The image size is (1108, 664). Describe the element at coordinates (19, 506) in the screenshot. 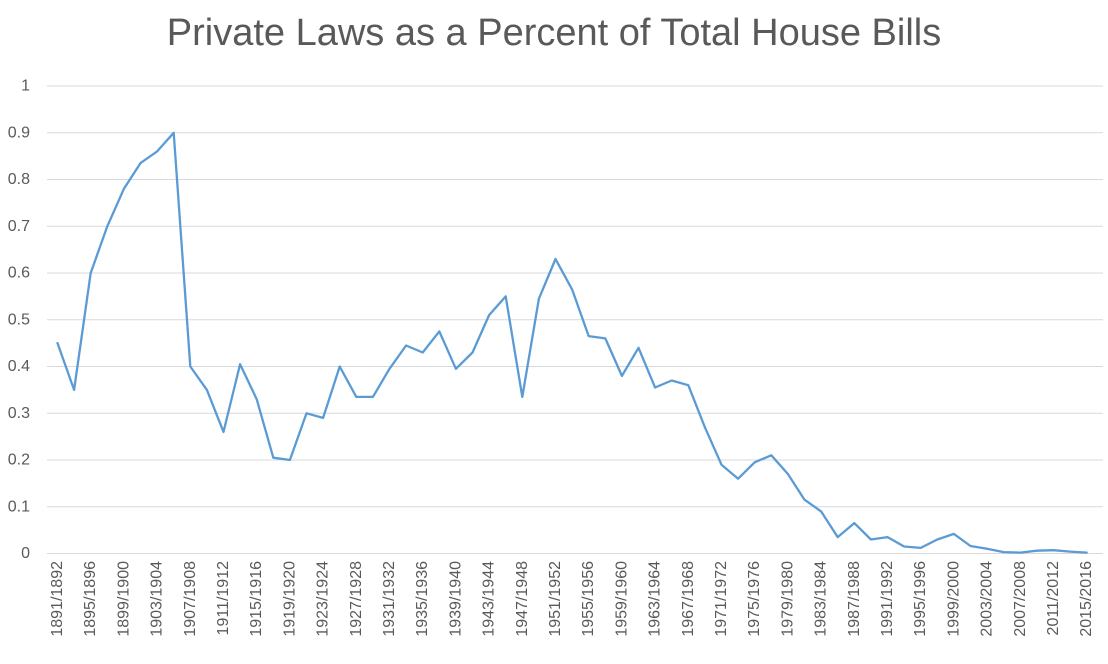

I see `y-tick-label: 0.1` at that location.